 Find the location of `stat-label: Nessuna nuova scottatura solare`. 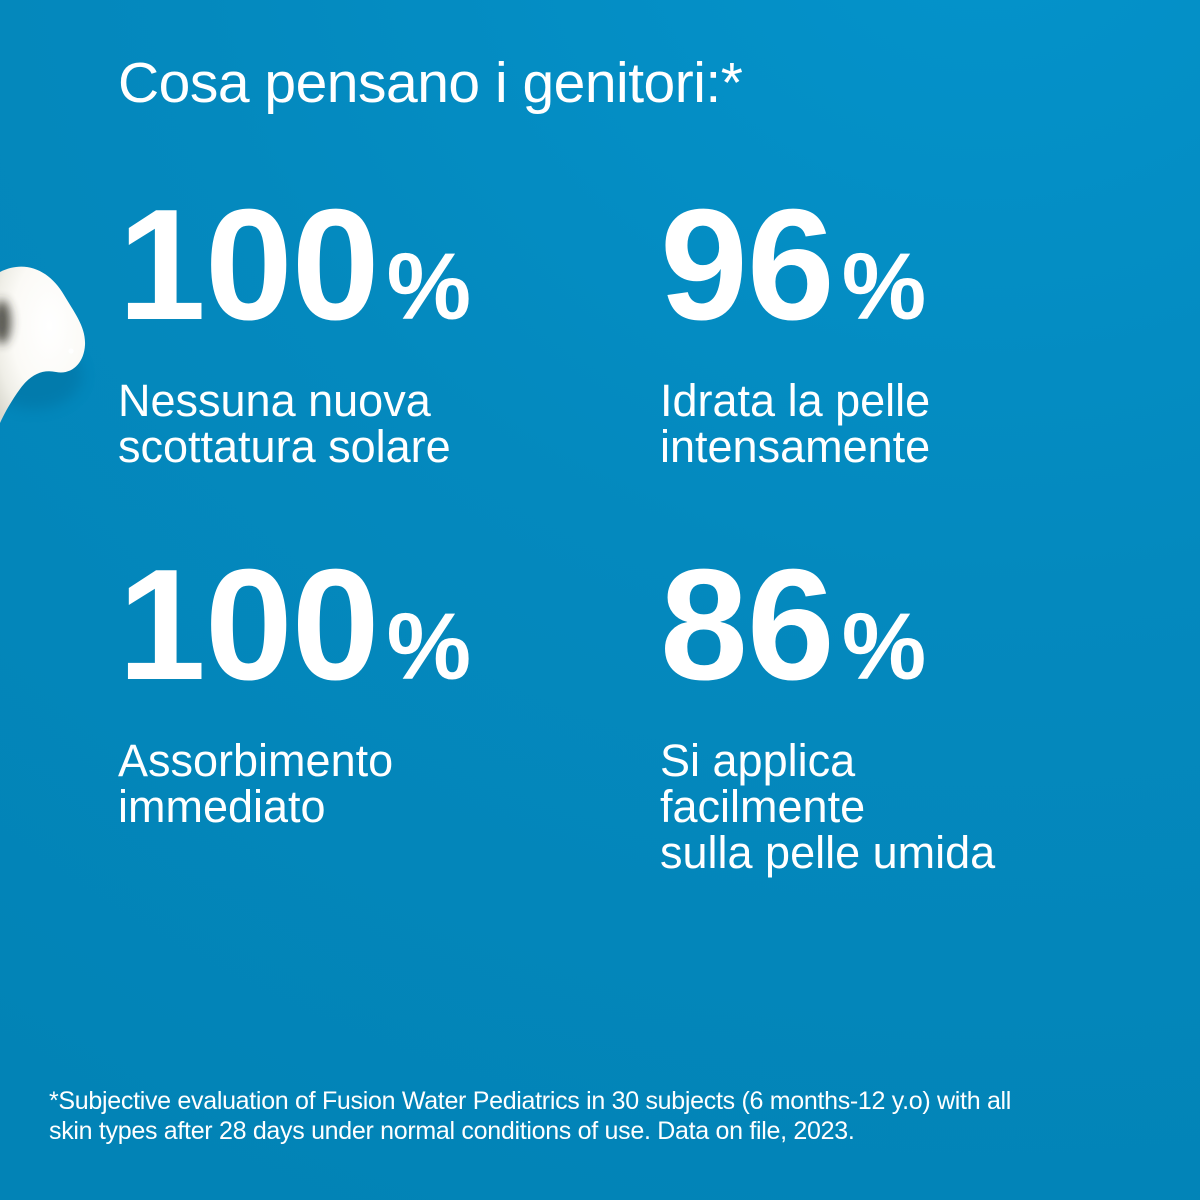

stat-label: Nessuna nuova scottatura solare is located at coordinates (294, 424).